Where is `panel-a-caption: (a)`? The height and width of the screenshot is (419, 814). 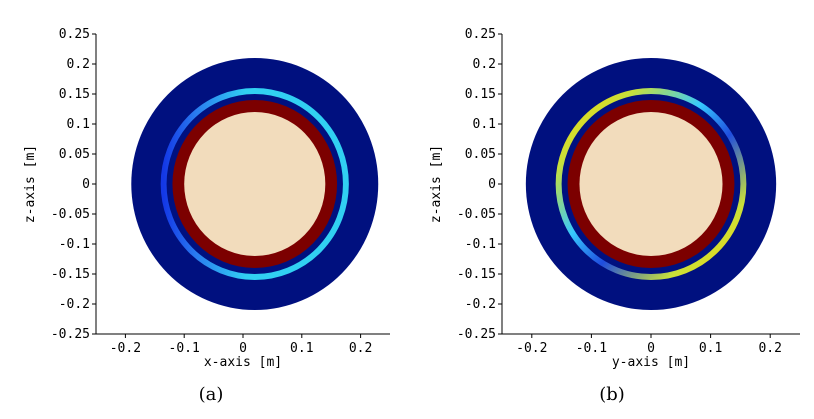 panel-a-caption: (a) is located at coordinates (211, 394).